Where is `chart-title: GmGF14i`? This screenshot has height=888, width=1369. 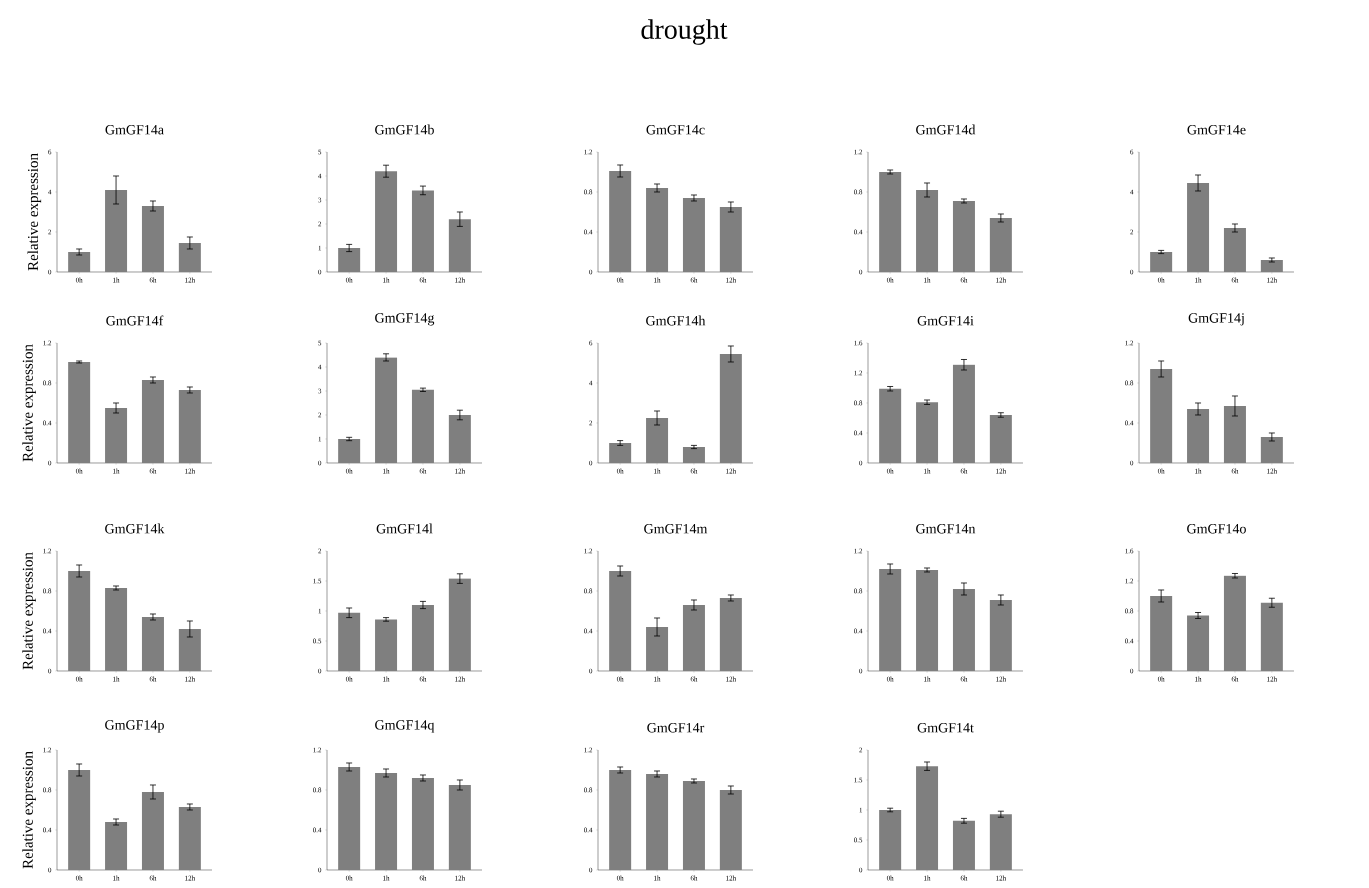 chart-title: GmGF14i is located at coordinates (945, 321).